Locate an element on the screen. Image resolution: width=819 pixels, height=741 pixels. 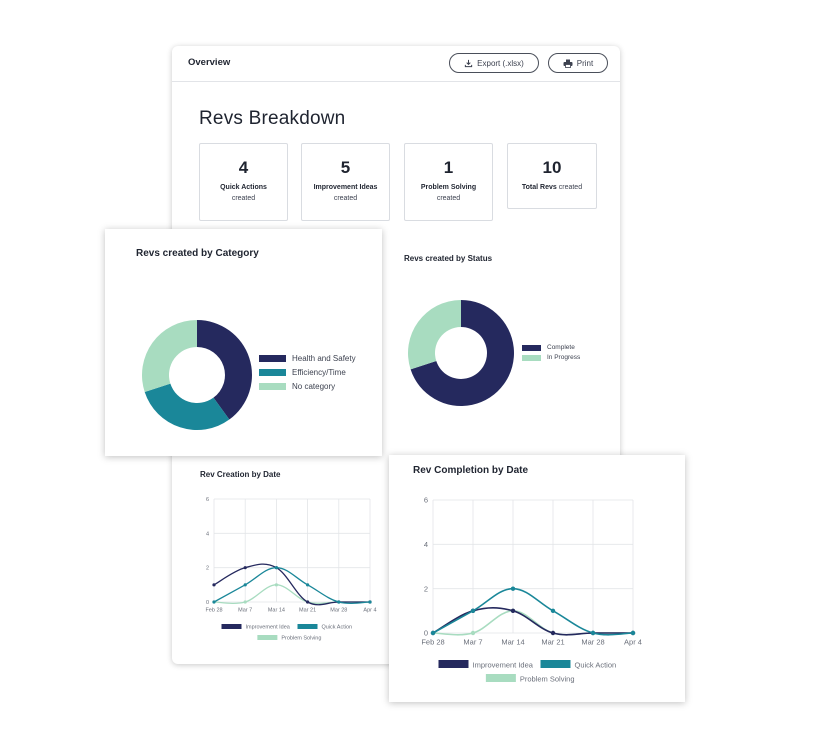
x-tick-label: Mar 21 is located at coordinates (307, 611).